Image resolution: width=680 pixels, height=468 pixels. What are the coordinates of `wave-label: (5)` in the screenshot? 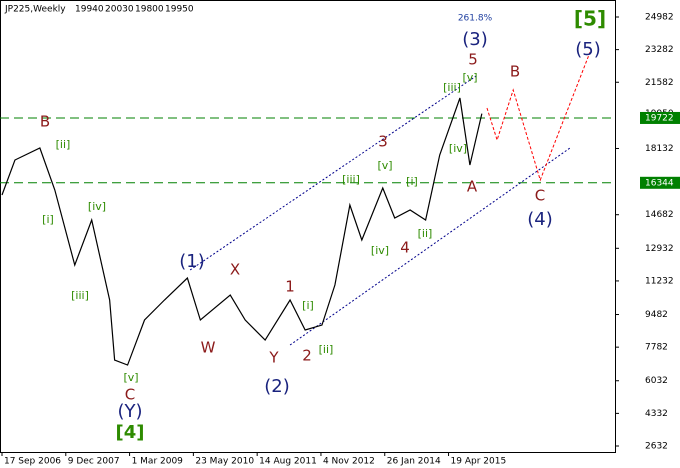 It's located at (588, 49).